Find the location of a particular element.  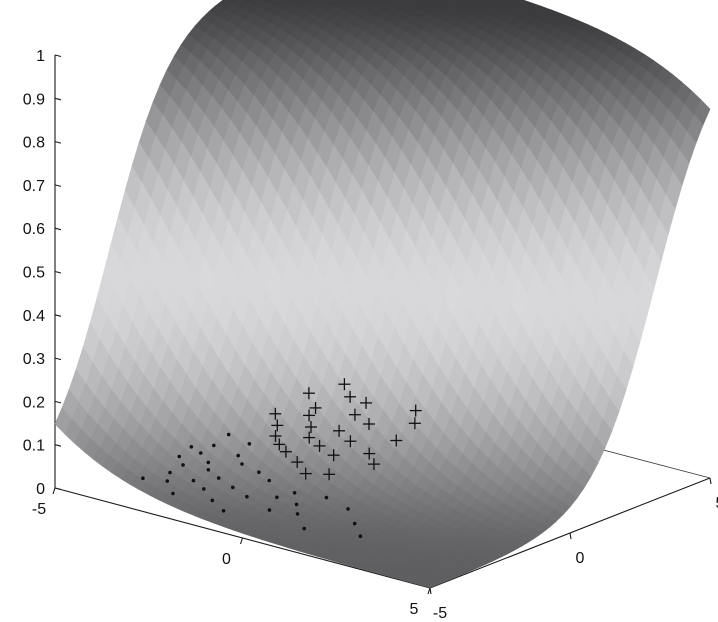

left-axis-tick-label: 0 is located at coordinates (226, 559).